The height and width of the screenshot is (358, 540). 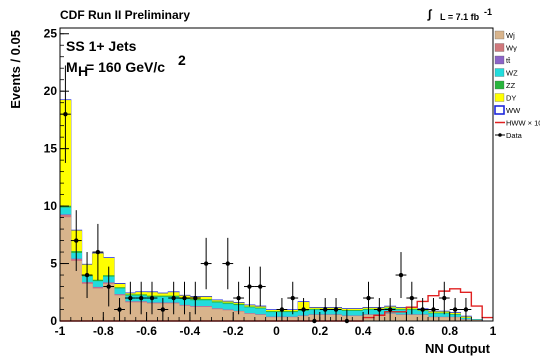 What do you see at coordinates (511, 48) in the screenshot?
I see `legend-label: Wγ` at bounding box center [511, 48].